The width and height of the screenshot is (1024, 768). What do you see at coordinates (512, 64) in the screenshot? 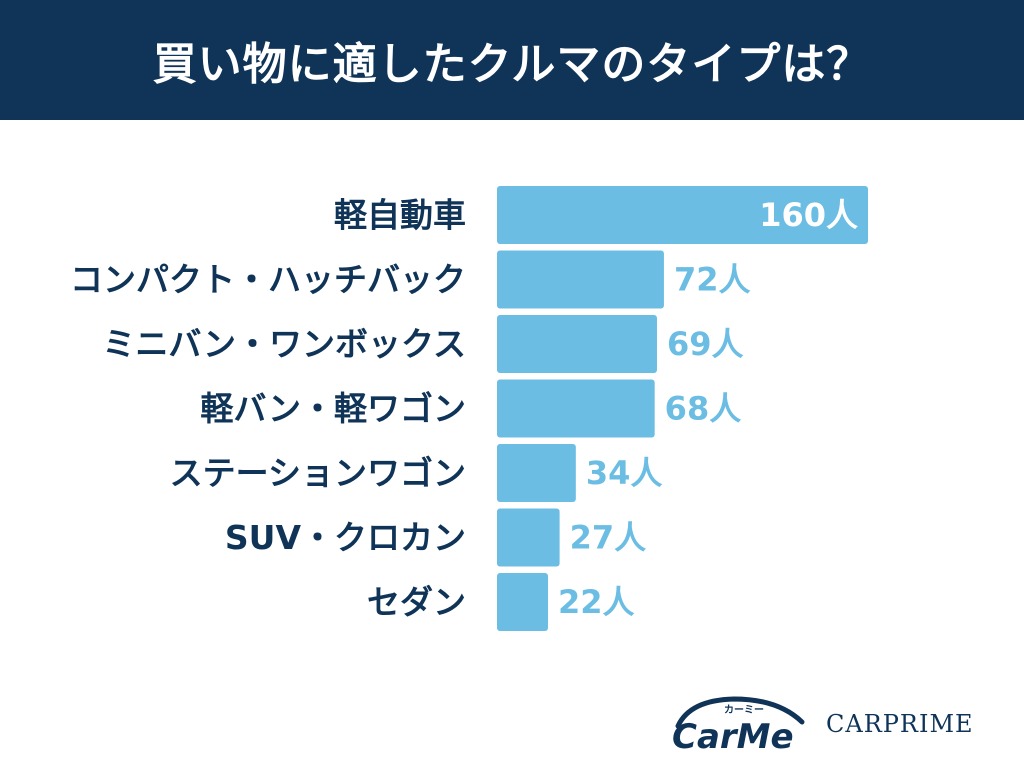
I see `page-title: 買い物に適したクルマのタイプは？` at bounding box center [512, 64].